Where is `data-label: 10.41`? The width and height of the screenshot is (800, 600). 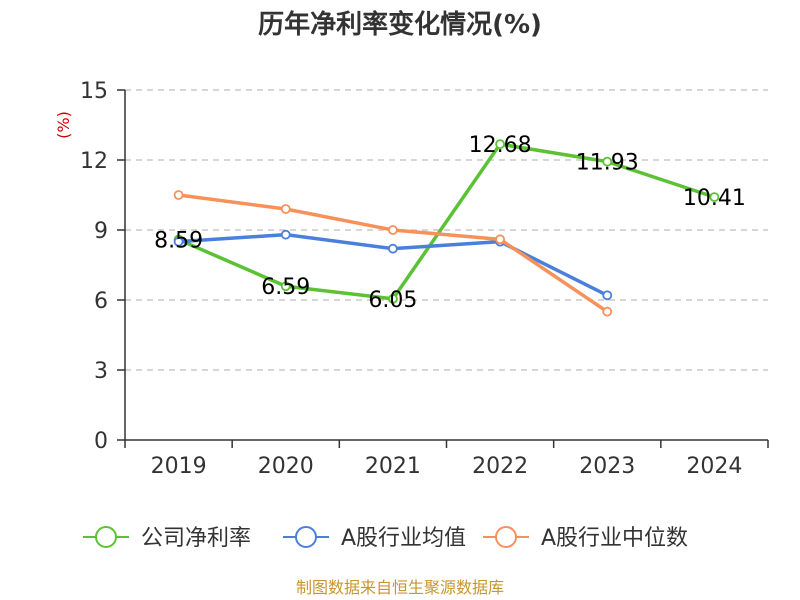 data-label: 10.41 is located at coordinates (714, 198).